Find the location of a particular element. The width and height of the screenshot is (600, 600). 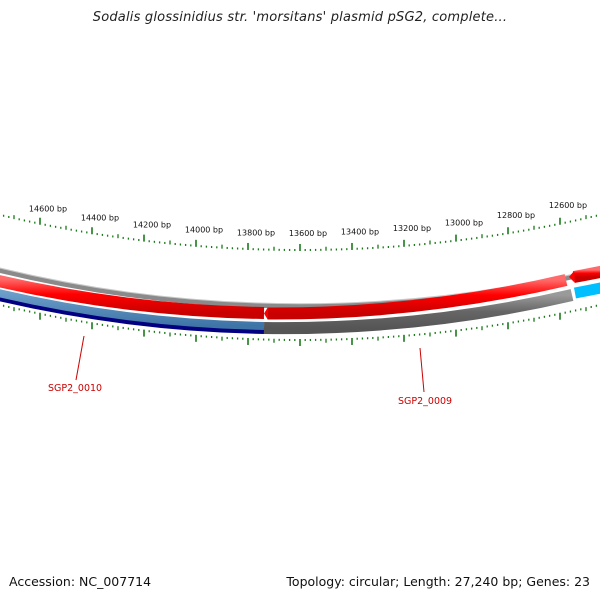

scale-tick-label: 14200 bp is located at coordinates (152, 225).